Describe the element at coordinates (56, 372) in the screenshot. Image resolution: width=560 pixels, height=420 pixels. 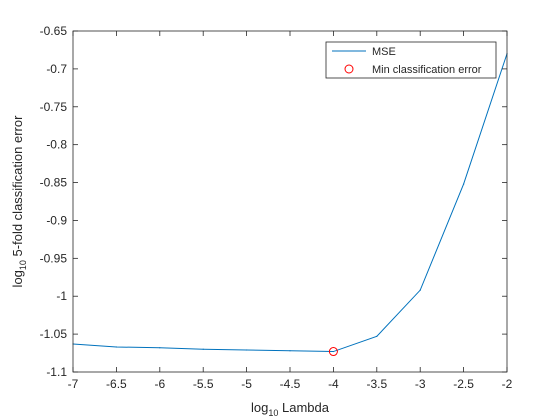
I see `y-tick-label: -1.1` at that location.